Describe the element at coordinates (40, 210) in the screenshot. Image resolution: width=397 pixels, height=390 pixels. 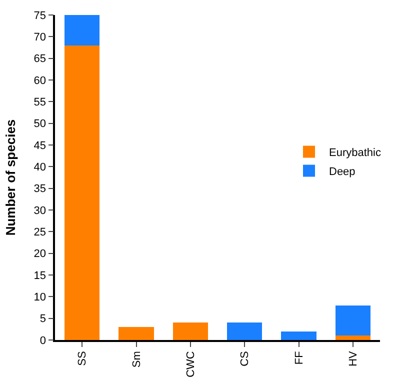
I see `y-tick-label: 30` at that location.